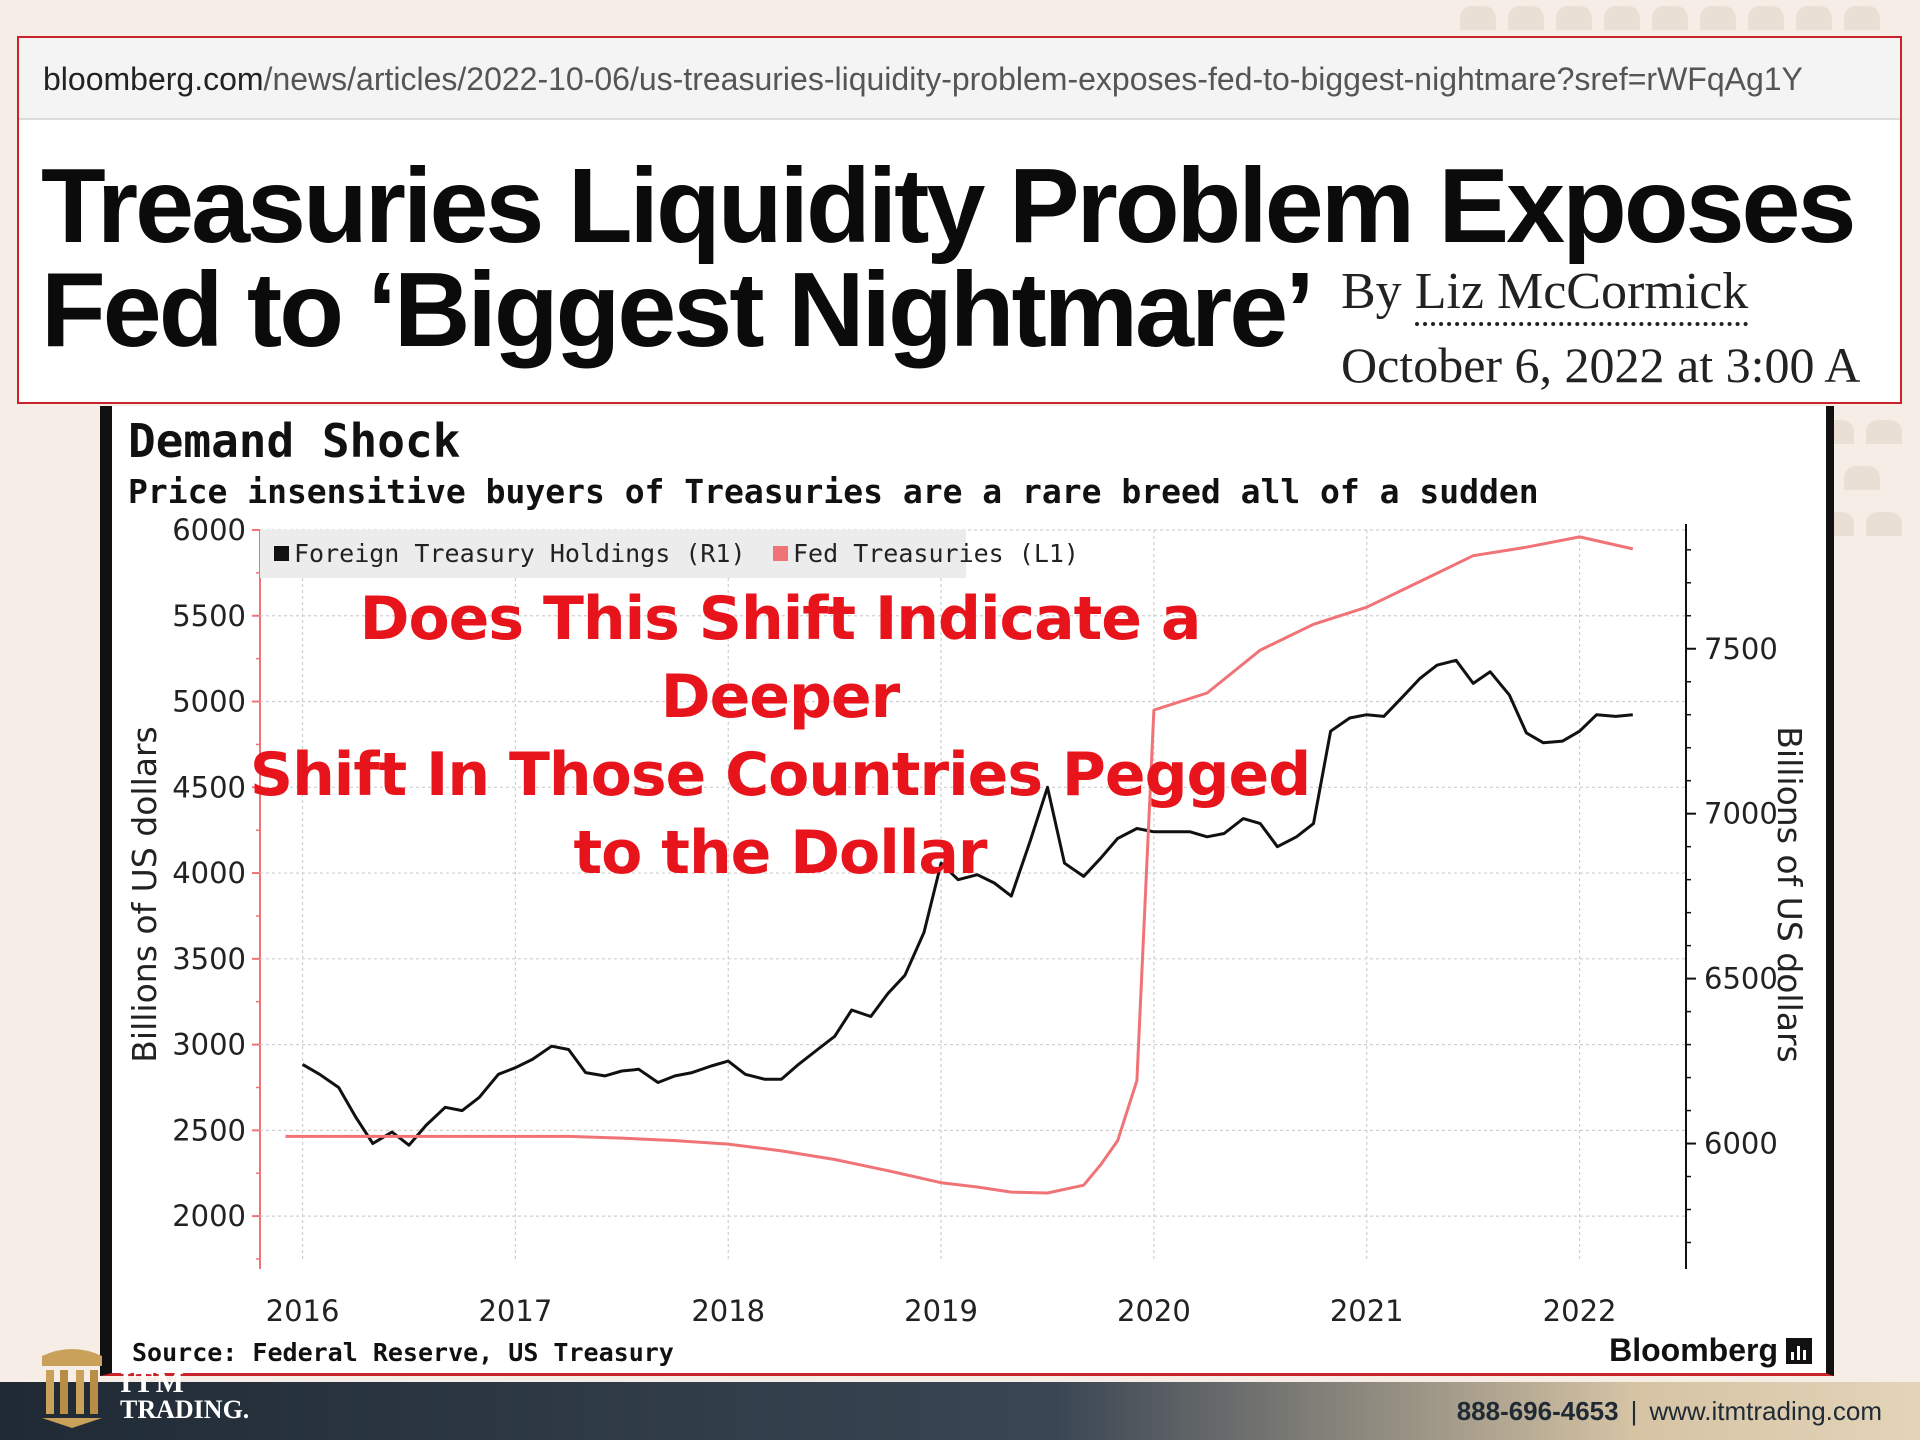 This screenshot has width=1920, height=1440. I want to click on legend-label: Fed Treasuries (L1), so click(936, 553).